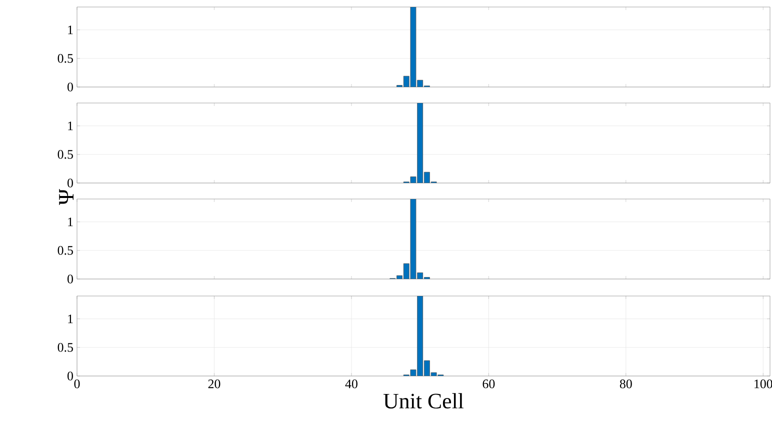 This screenshot has height=439, width=772. Describe the element at coordinates (626, 384) in the screenshot. I see `x-tick-label: 80` at that location.